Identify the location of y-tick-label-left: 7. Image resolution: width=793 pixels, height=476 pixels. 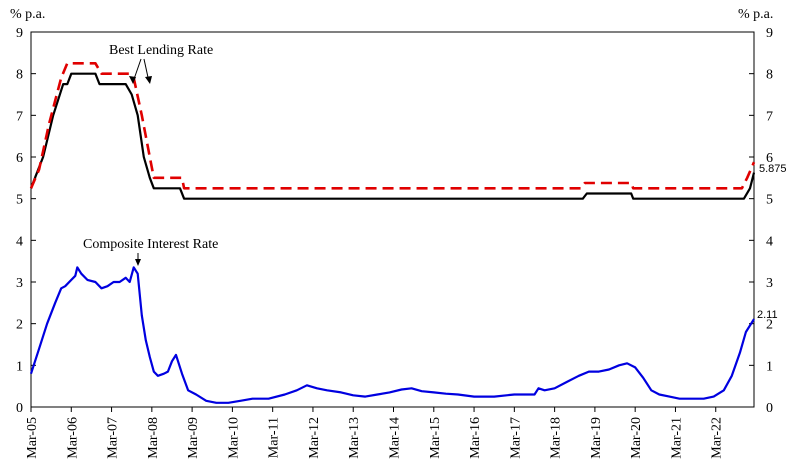
(19, 116).